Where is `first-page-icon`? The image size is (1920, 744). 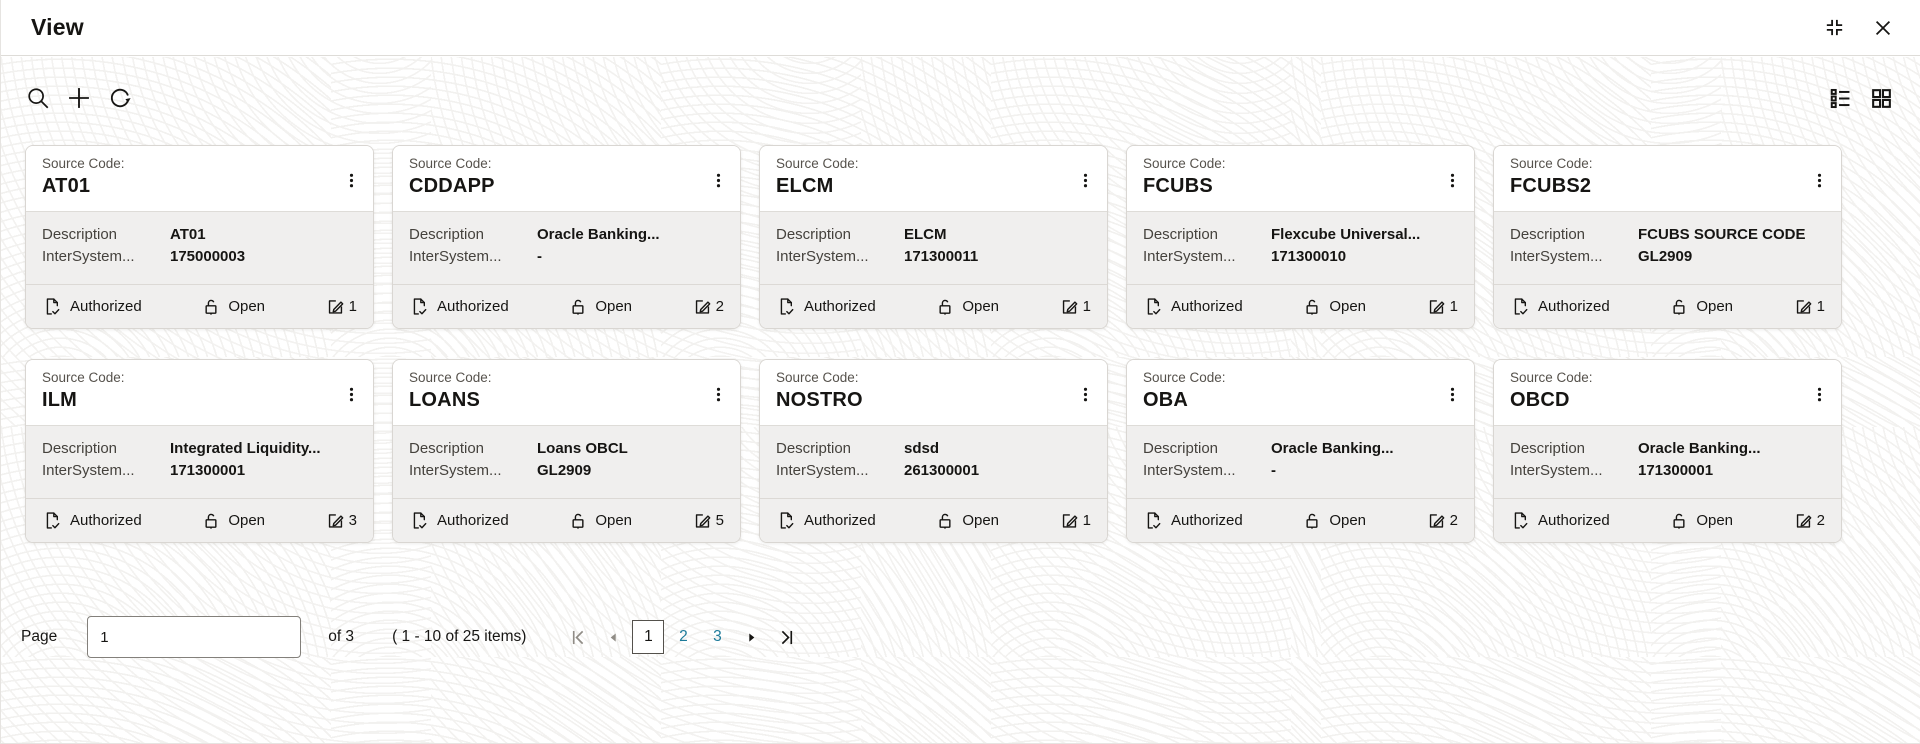
first-page-icon is located at coordinates (579, 637).